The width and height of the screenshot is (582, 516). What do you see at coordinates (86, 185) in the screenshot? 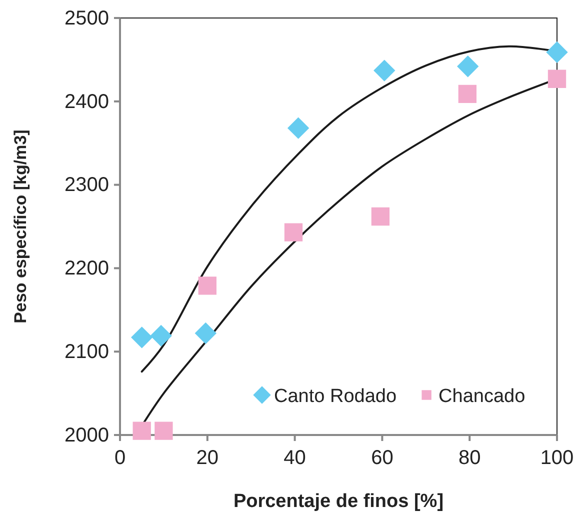
I see `y-tick-label: 2300` at bounding box center [86, 185].